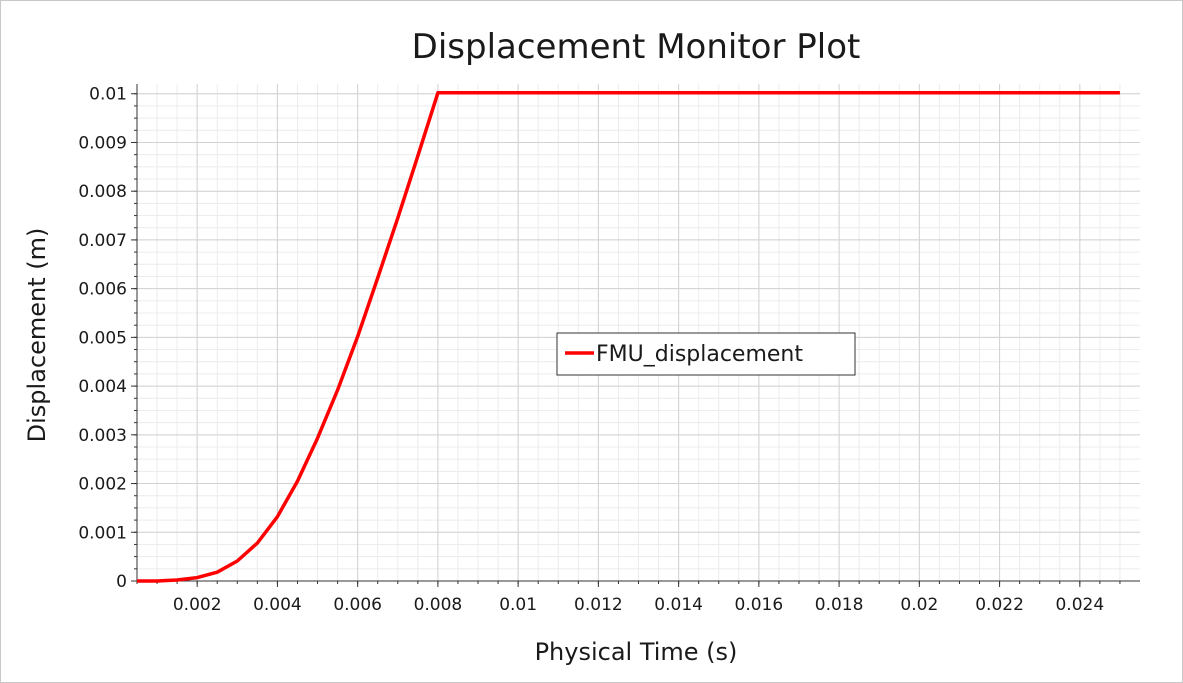 The image size is (1183, 683). What do you see at coordinates (108, 95) in the screenshot?
I see `y-tick-label: 0.01` at bounding box center [108, 95].